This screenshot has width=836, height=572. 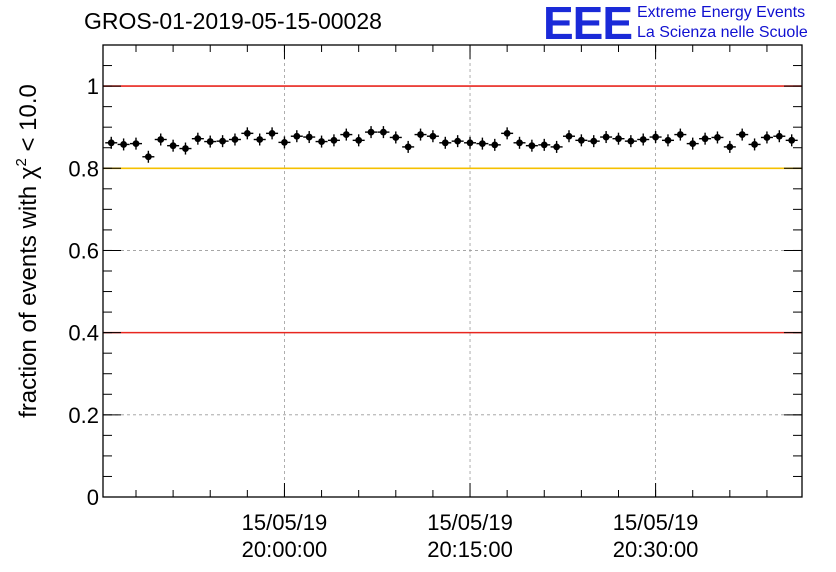 I want to click on y-tick-label: 0, so click(x=93, y=497).